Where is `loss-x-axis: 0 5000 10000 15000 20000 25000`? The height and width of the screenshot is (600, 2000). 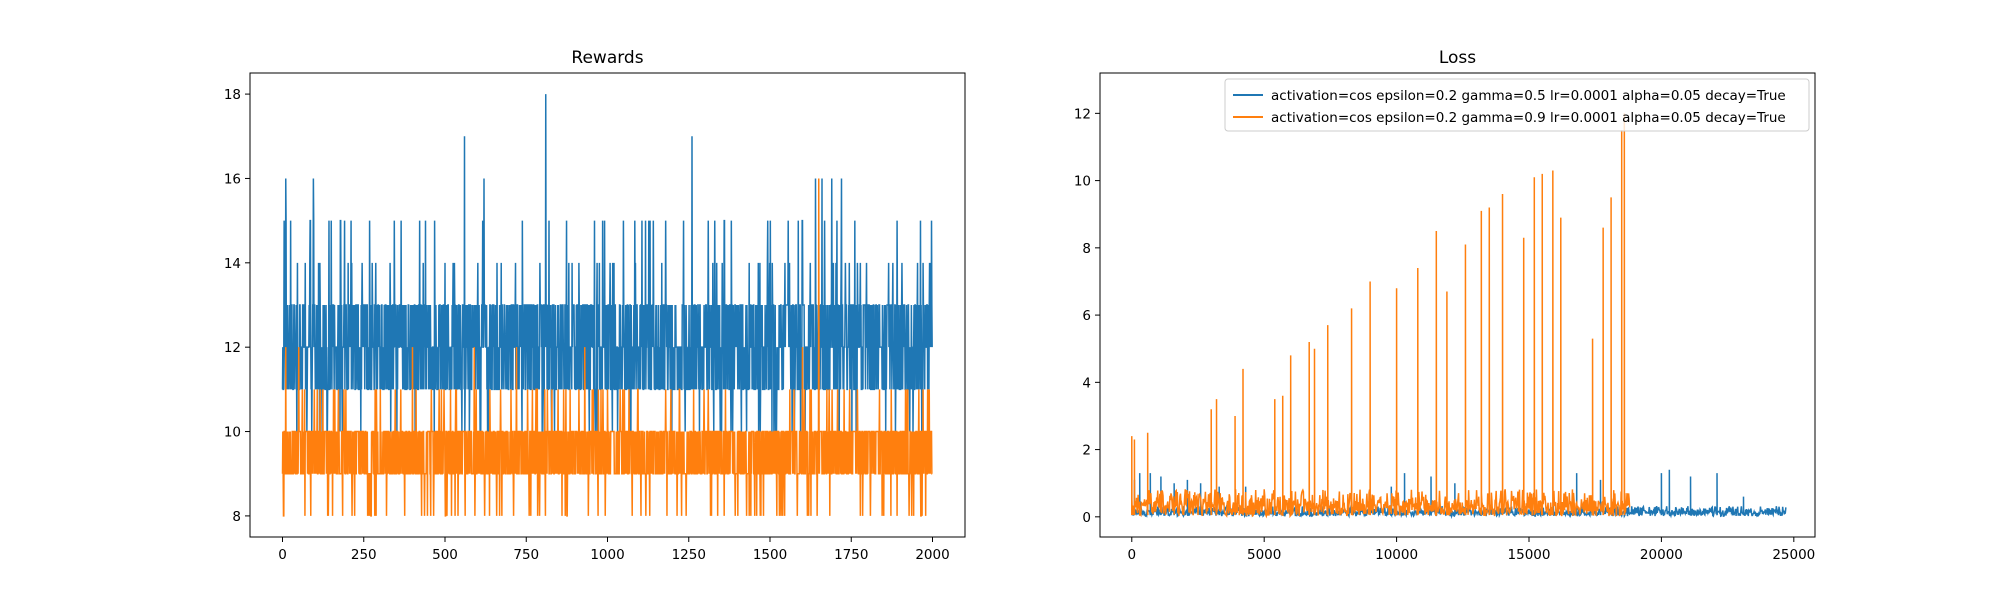 loss-x-axis: 0 5000 10000 15000 20000 25000 is located at coordinates (1471, 550).